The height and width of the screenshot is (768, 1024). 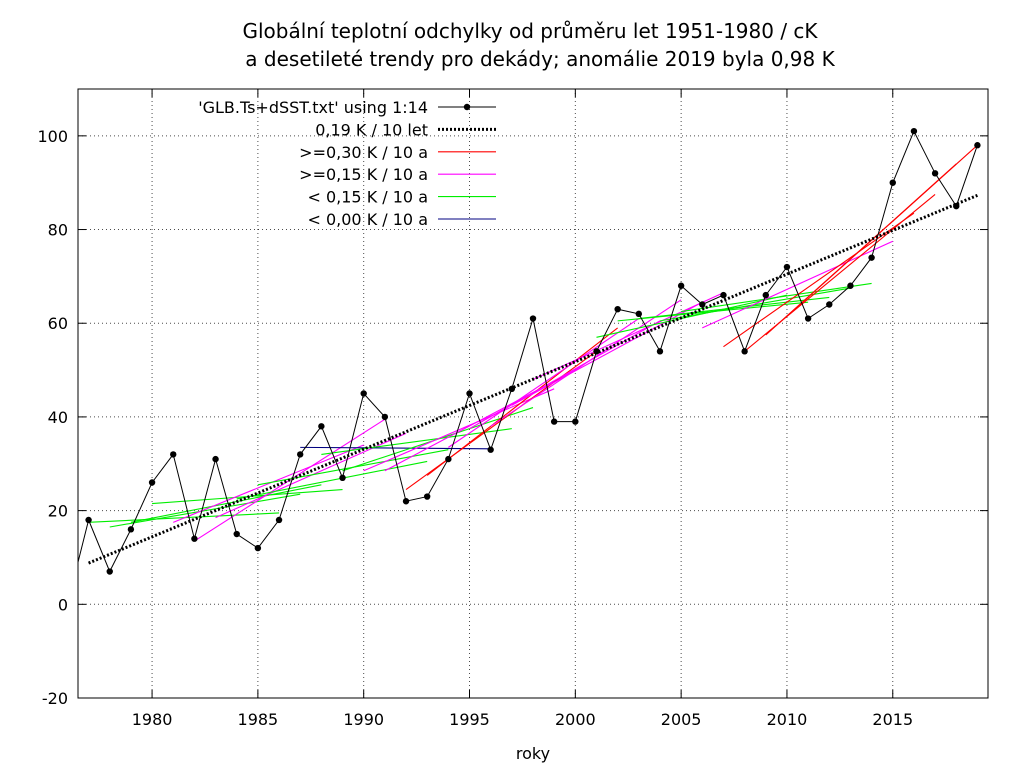 I want to click on legend-label: < 0,00 K / 10 a, so click(x=367, y=219).